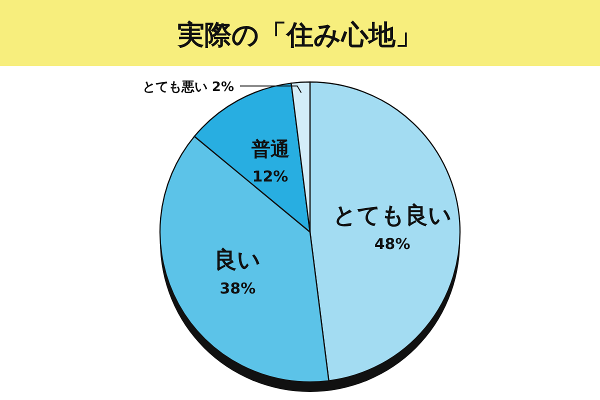 This screenshot has width=600, height=400. Describe the element at coordinates (238, 289) in the screenshot. I see `data-label: 38%` at that location.